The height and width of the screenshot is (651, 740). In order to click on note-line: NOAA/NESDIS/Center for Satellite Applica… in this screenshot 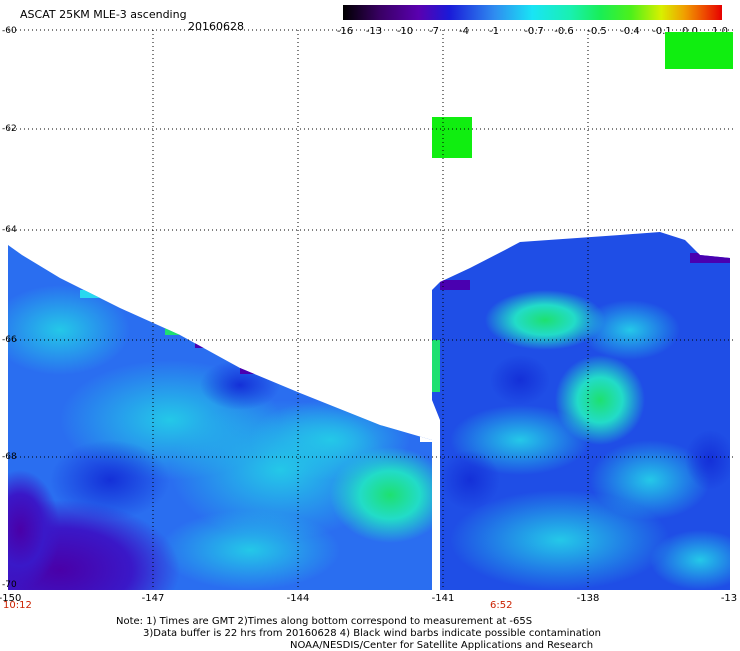, I will do `click(442, 645)`.